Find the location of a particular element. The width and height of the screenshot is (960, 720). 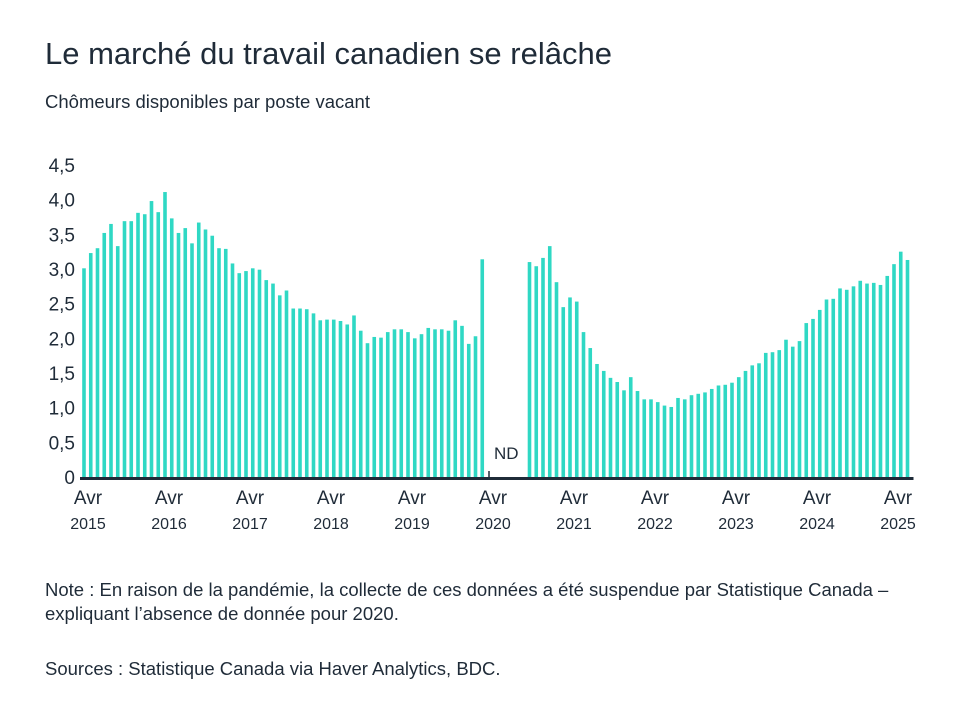

y-tick-label: 3,0 is located at coordinates (62, 270).